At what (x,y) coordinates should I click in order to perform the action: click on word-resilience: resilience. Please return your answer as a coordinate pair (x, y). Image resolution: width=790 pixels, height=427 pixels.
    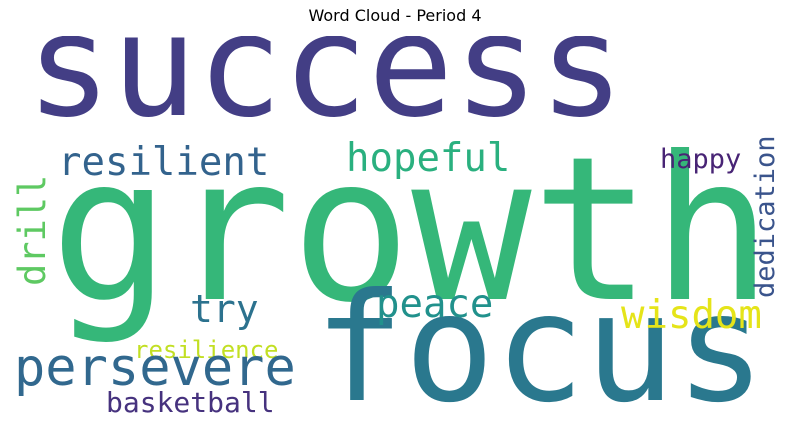
    Looking at the image, I should click on (206, 350).